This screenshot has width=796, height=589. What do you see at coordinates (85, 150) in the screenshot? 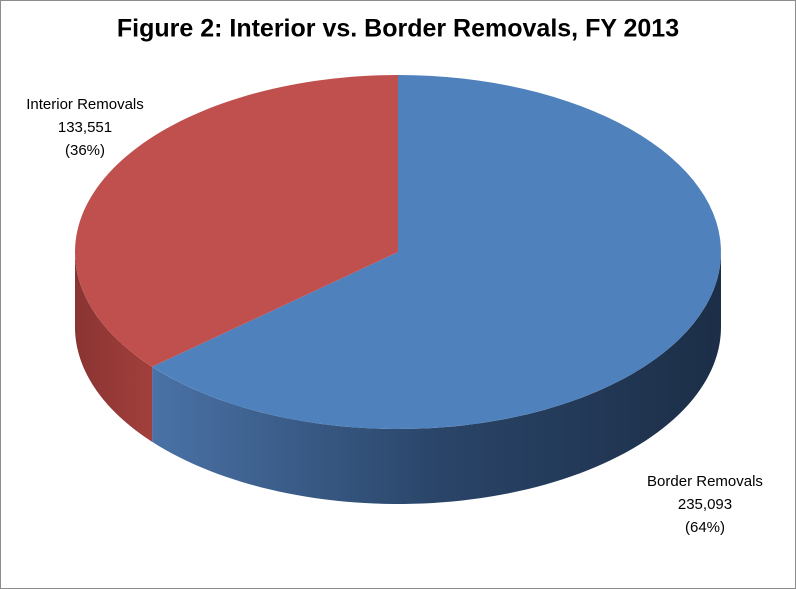
I see `percent-label: (36%)` at bounding box center [85, 150].